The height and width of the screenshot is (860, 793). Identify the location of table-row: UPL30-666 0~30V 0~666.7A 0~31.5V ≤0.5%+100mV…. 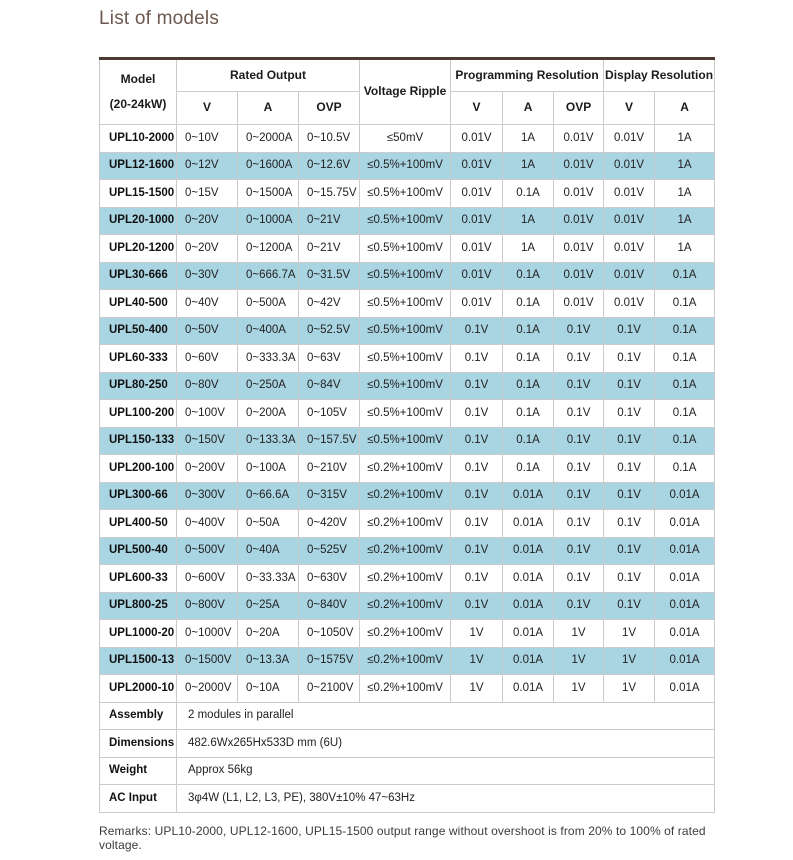
(407, 275).